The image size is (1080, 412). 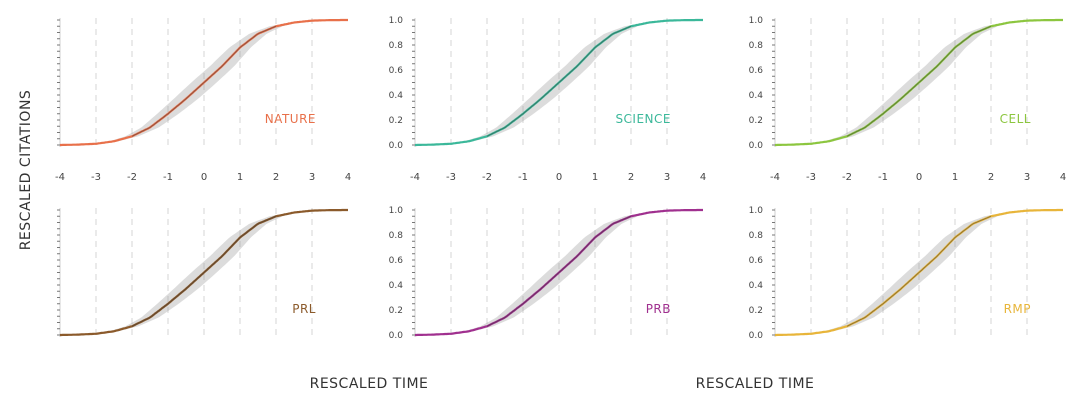 I want to click on x-tick-label-science: 2, so click(x=631, y=177).